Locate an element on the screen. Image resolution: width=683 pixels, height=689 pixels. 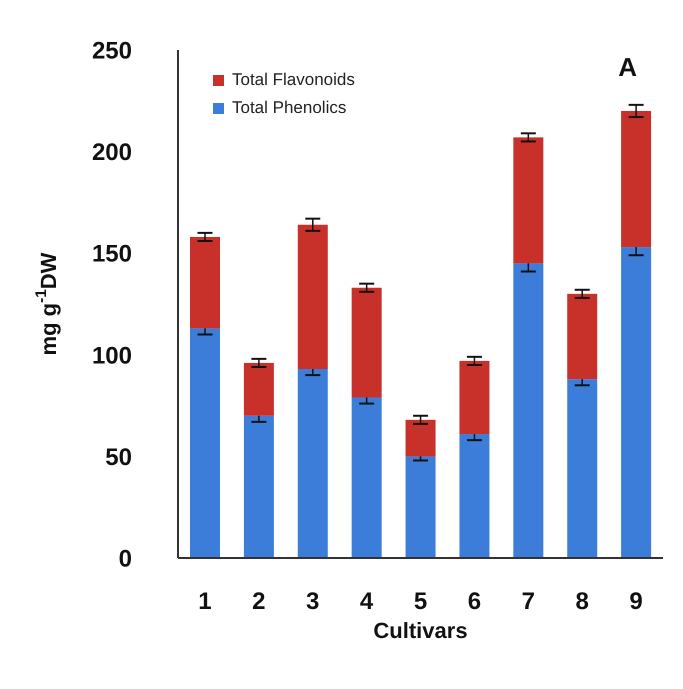
y-tick-label: 100 is located at coordinates (112, 356).